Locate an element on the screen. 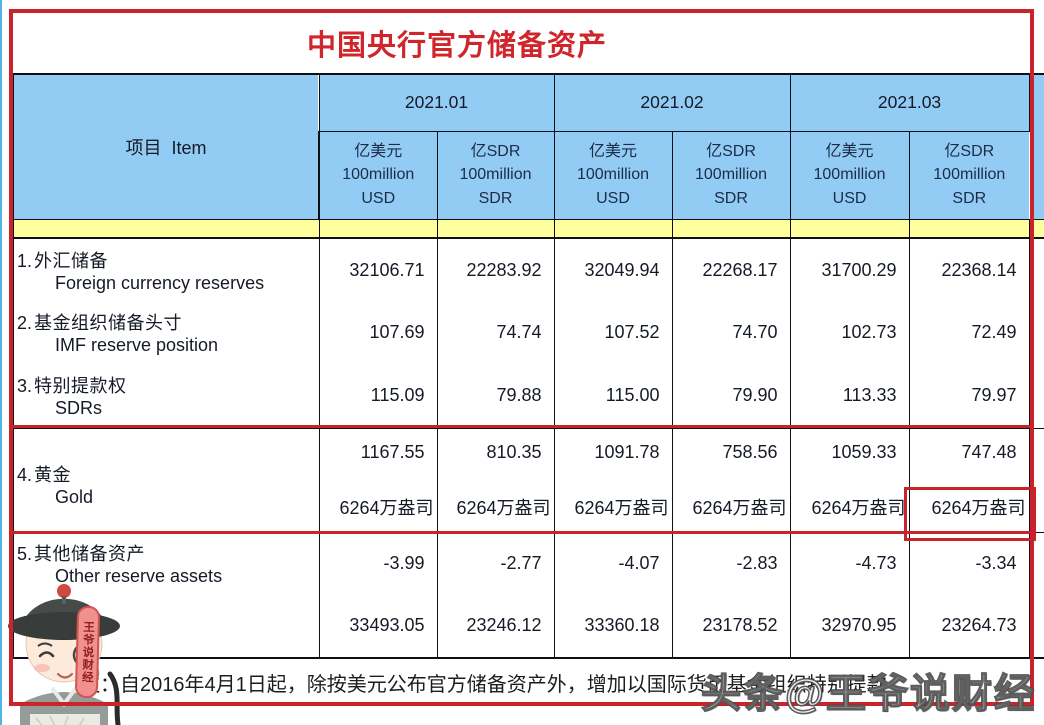 This screenshot has height=725, width=1044. mascot-braid is located at coordinates (114, 698).